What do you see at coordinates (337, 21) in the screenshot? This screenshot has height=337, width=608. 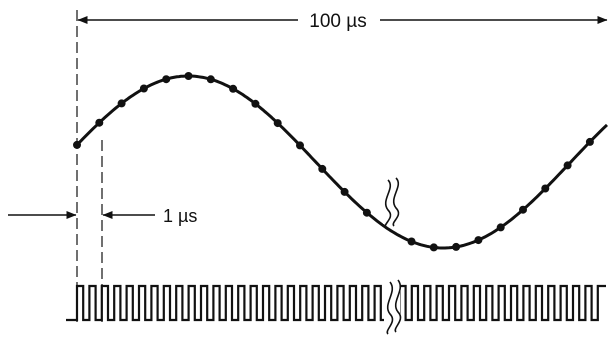 I see `period-label: 100 µs` at bounding box center [337, 21].